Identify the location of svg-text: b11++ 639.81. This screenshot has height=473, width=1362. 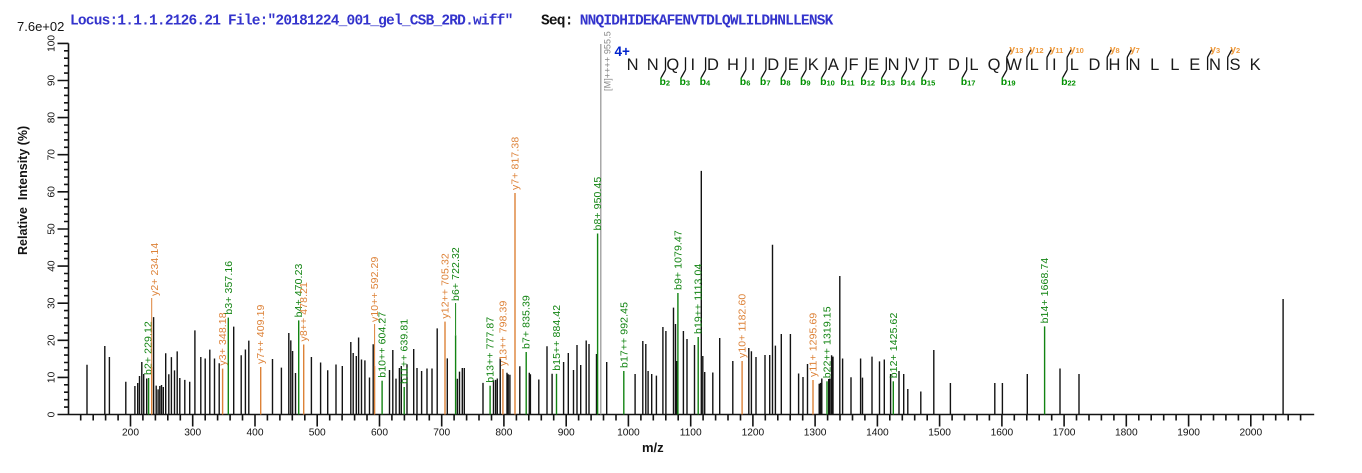
(405, 351).